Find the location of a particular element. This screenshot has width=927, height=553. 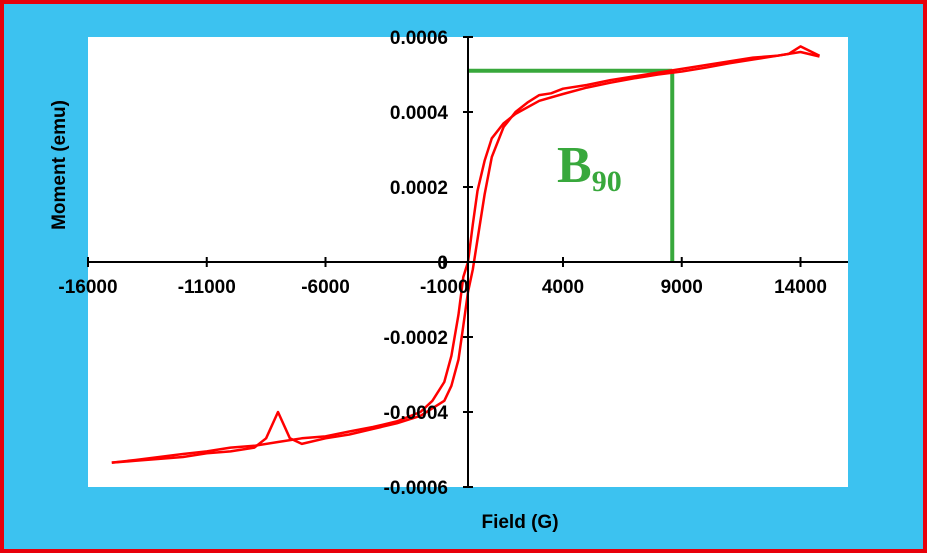

x-tick-label: -11000 is located at coordinates (207, 287).